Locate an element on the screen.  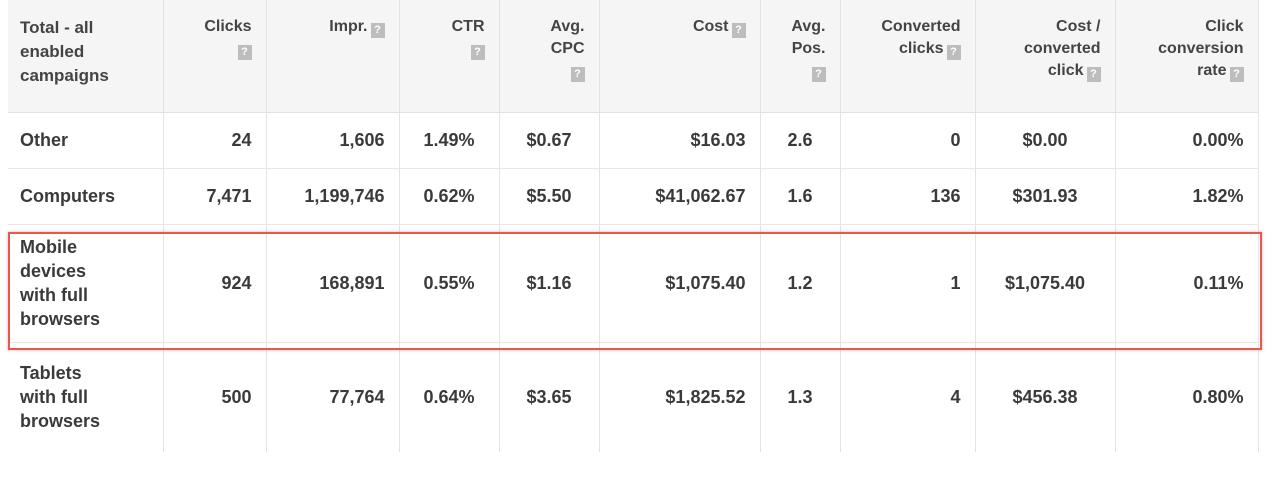
cell-click-conversion-rate: 0.00% is located at coordinates (1187, 140).